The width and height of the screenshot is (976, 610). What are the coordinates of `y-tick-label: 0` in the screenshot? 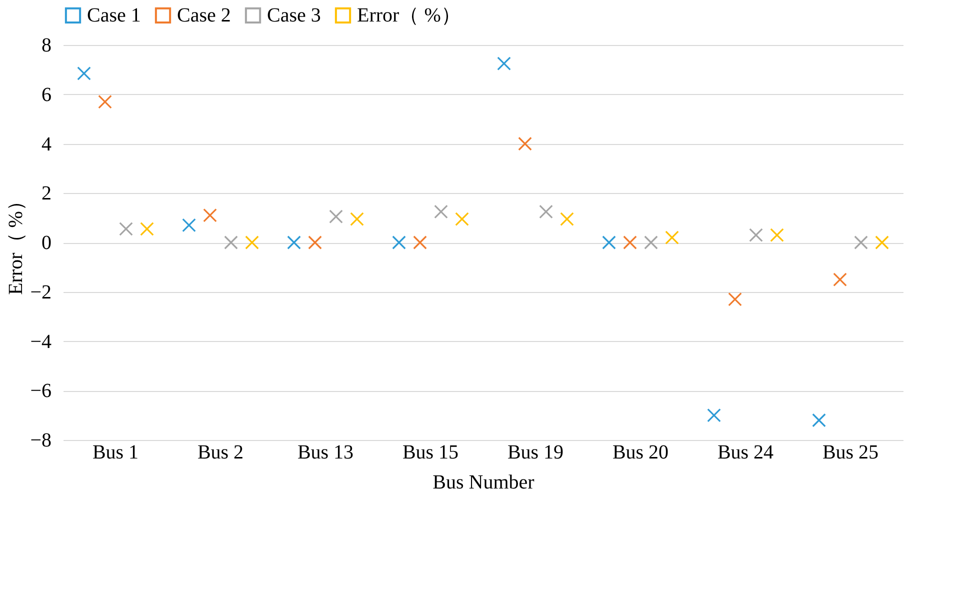 It's located at (47, 243).